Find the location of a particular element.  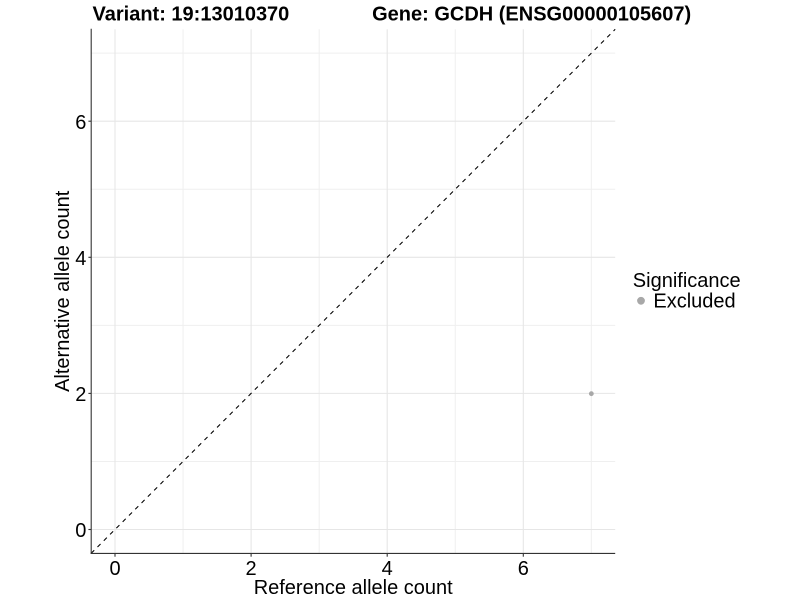

svg-text: Reference allele count is located at coordinates (353, 588).